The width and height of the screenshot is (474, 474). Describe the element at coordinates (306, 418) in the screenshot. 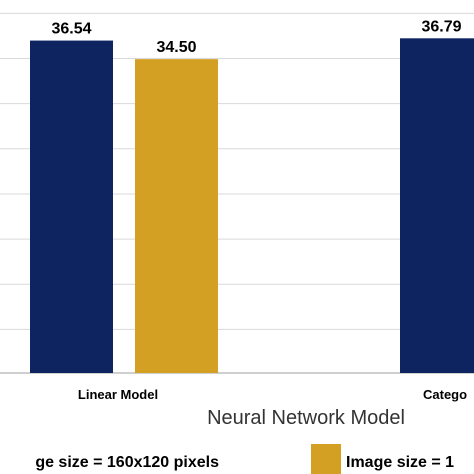

I see `x-axis-title: Neural Network Model` at that location.